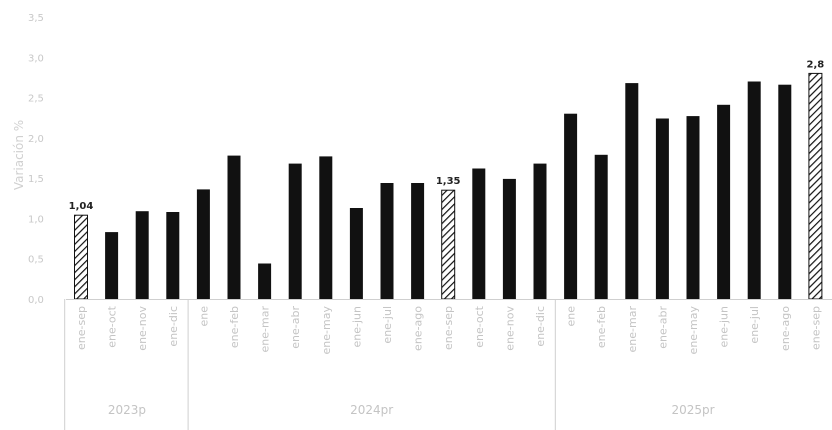  I want to click on y-tick-label: 2,0, so click(36, 139).